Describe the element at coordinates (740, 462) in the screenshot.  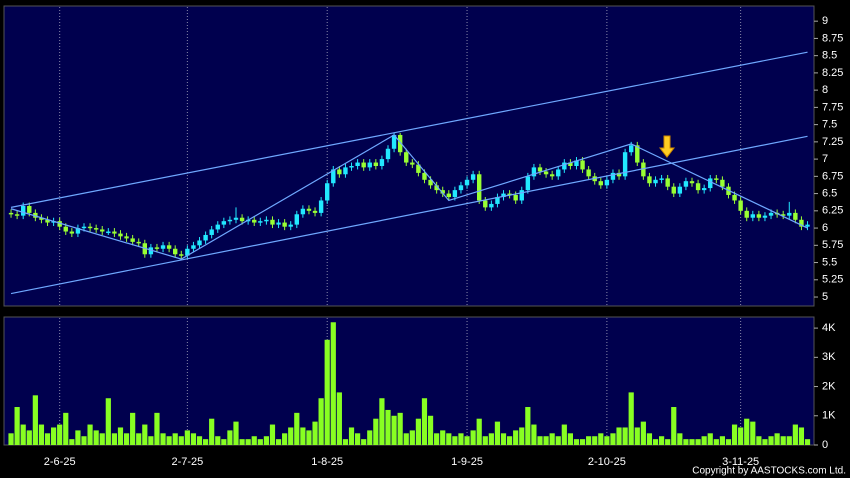
I see `x-tick-label: 3-11-25` at that location.